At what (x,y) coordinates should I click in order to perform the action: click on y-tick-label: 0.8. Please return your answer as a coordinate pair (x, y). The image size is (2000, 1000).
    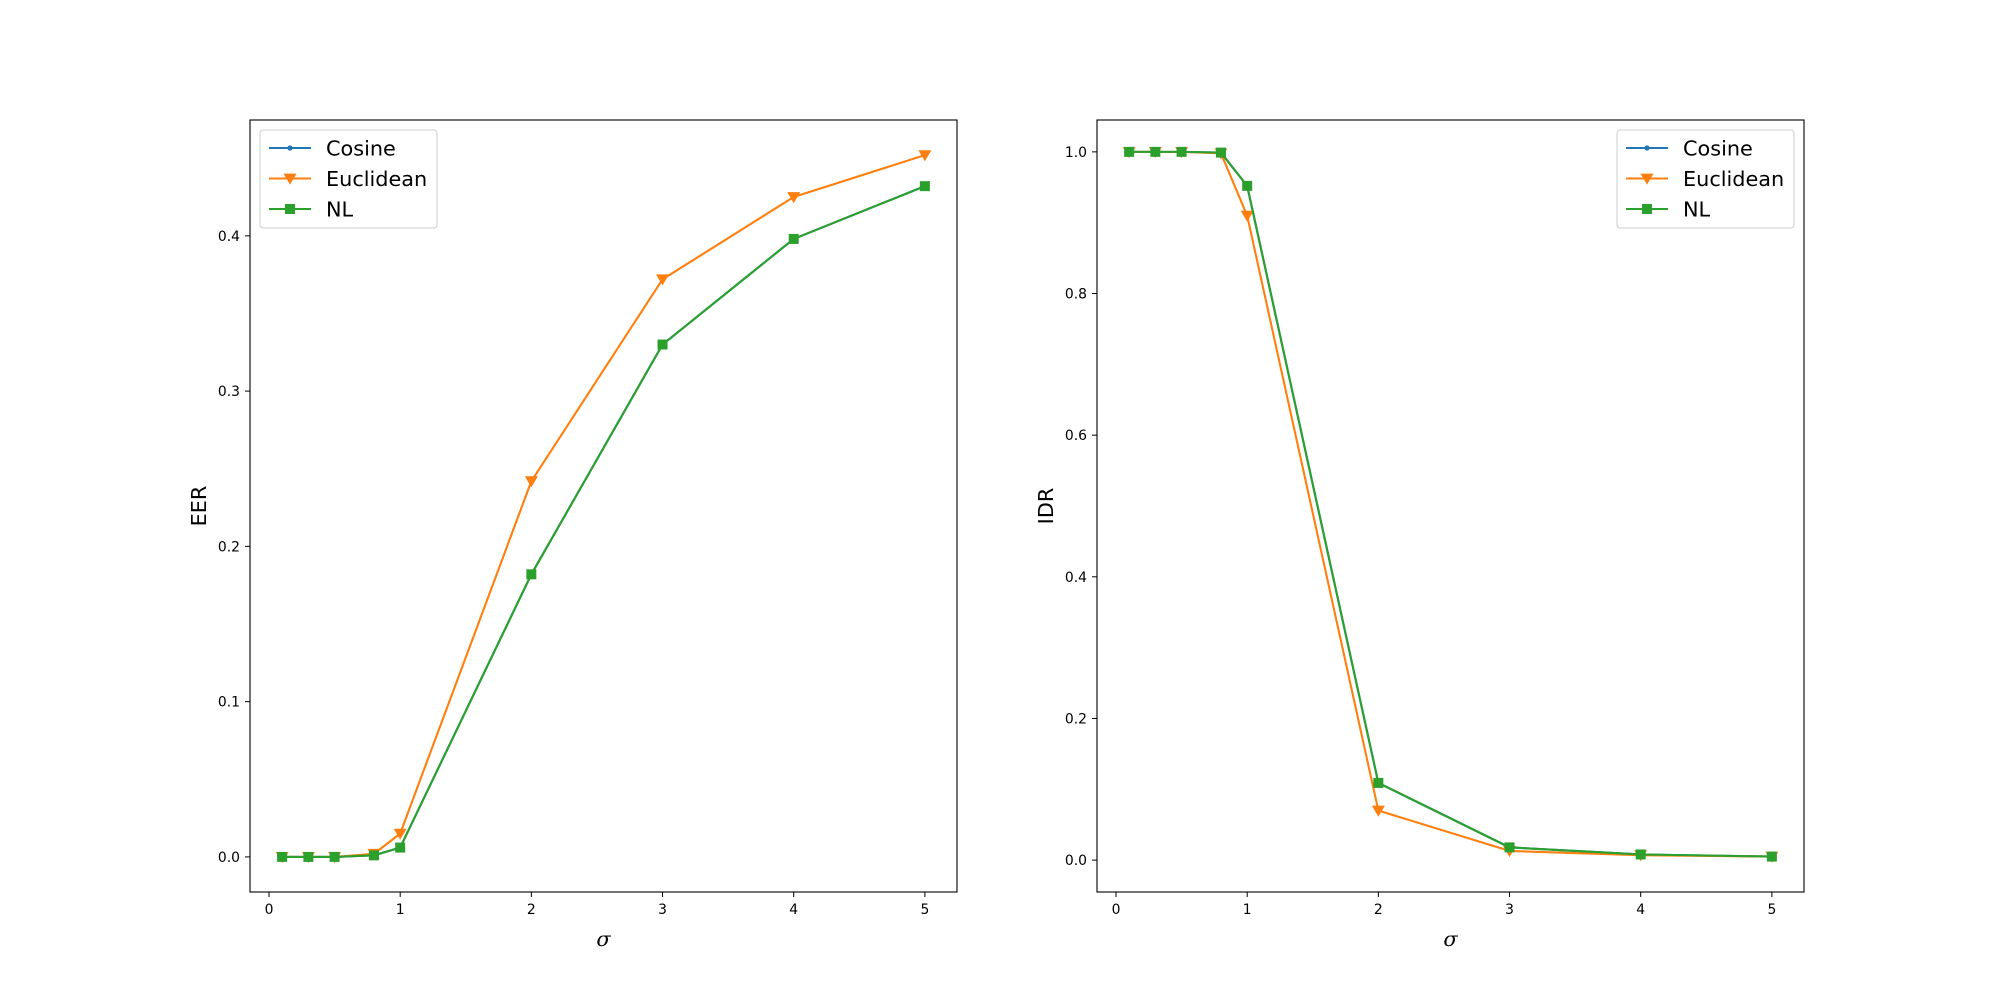
    Looking at the image, I should click on (1076, 295).